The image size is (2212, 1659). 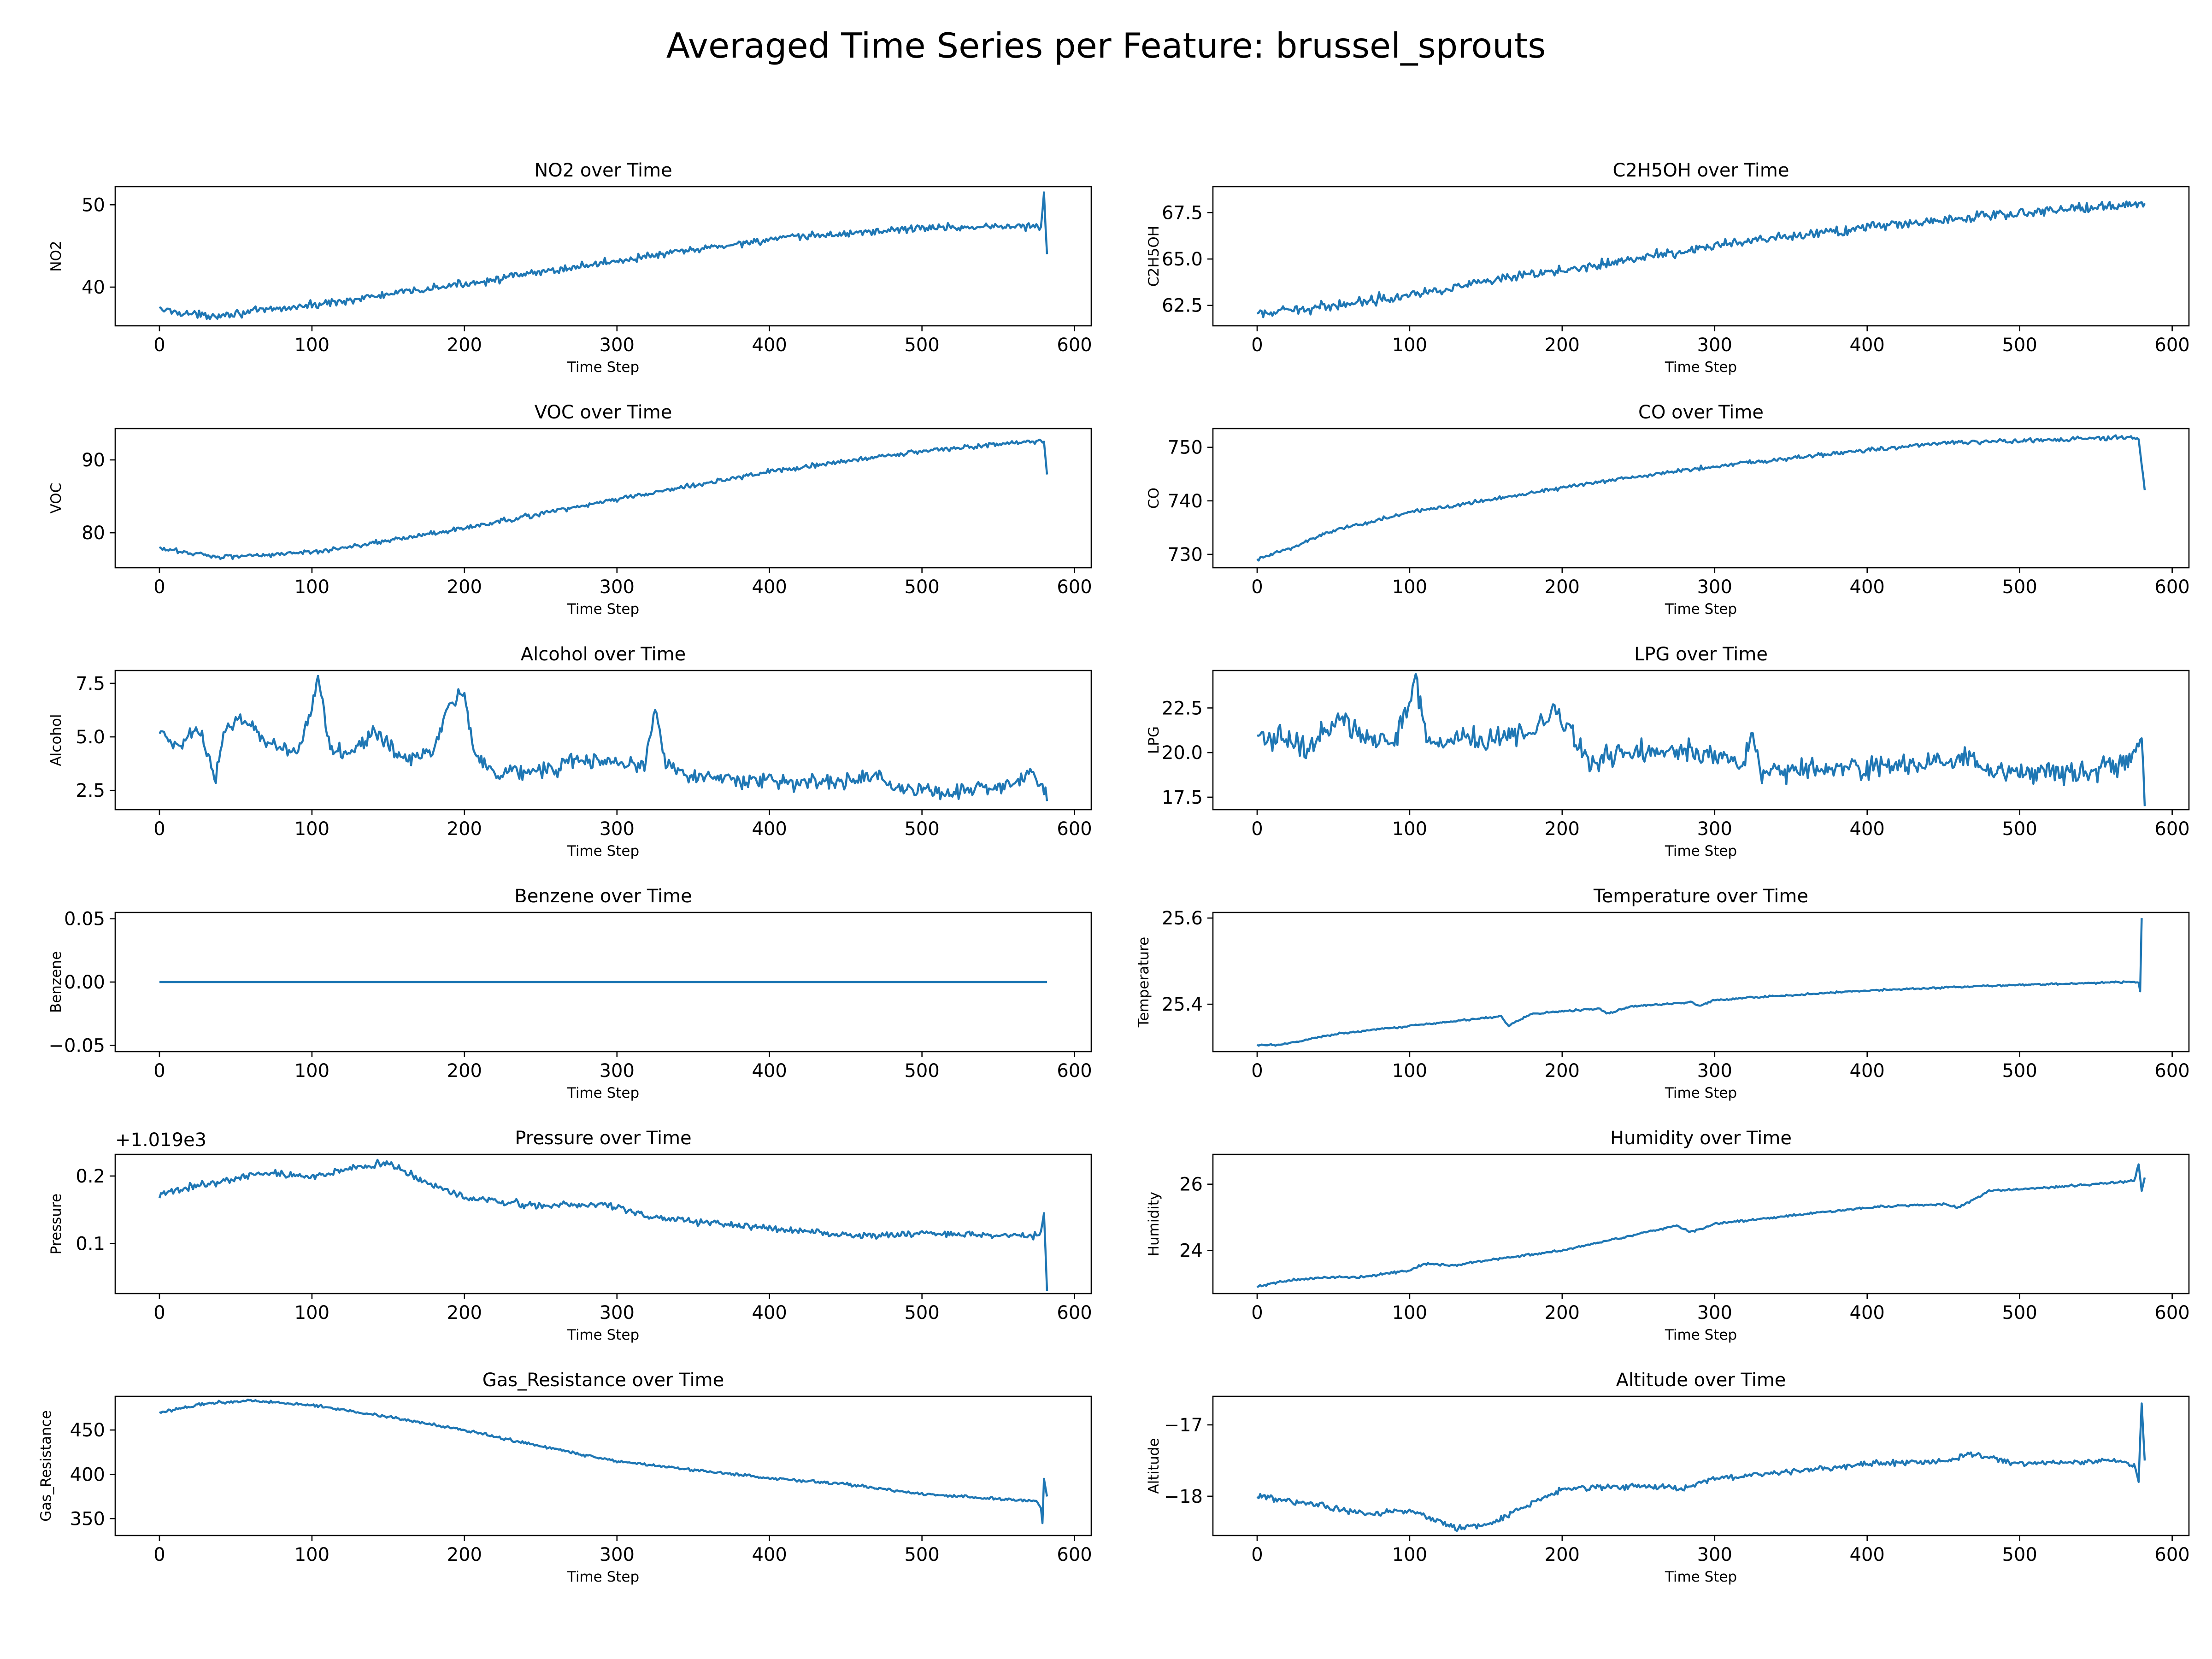 I want to click on y-tick-label: 24, so click(x=1191, y=1251).